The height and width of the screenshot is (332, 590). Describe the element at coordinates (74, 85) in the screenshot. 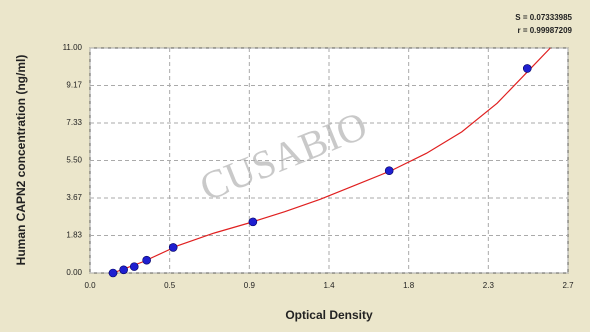

I see `y-tick-label: 9.17` at that location.